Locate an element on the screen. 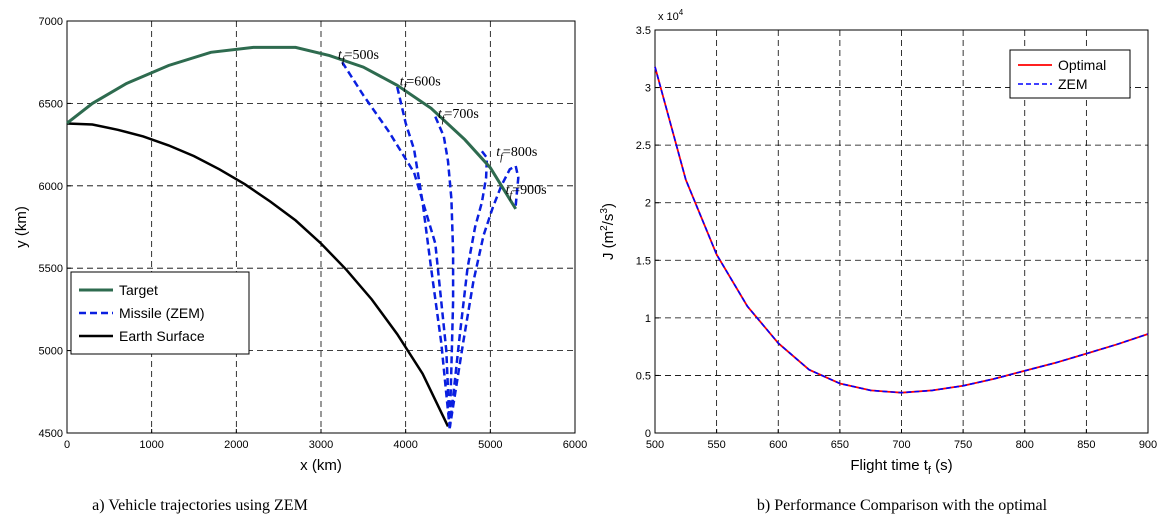  legend-label: Missile (ZEM) is located at coordinates (162, 313).